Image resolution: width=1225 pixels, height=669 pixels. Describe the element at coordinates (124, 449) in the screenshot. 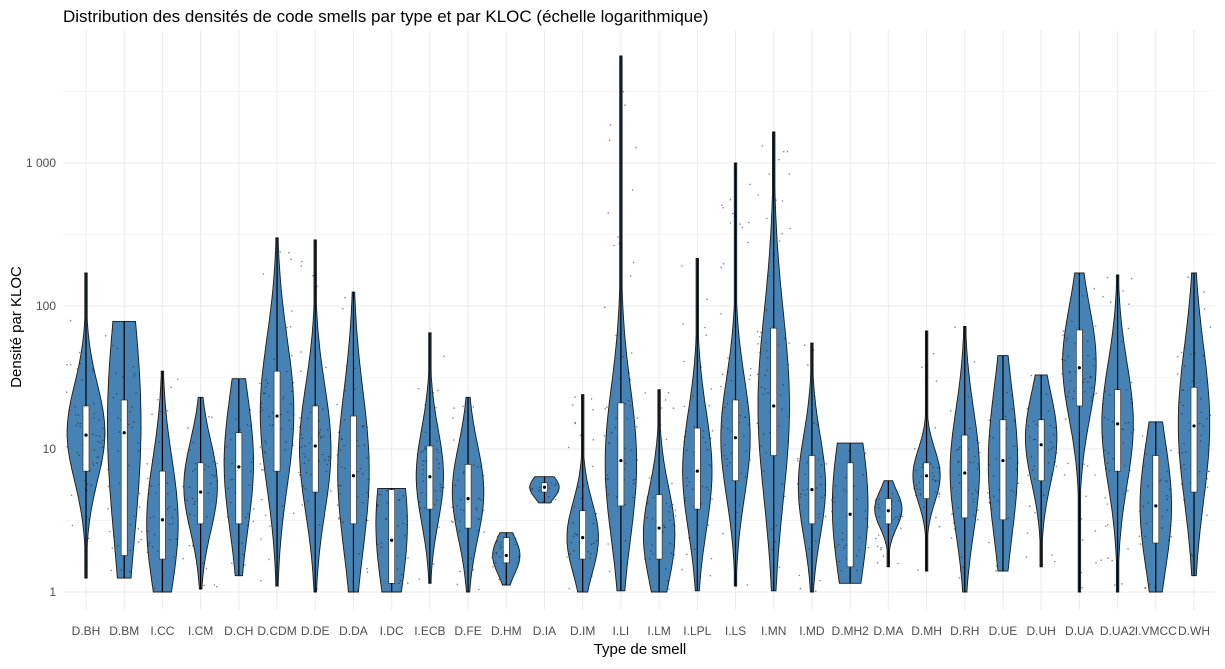

I see `violin-d-bm` at that location.